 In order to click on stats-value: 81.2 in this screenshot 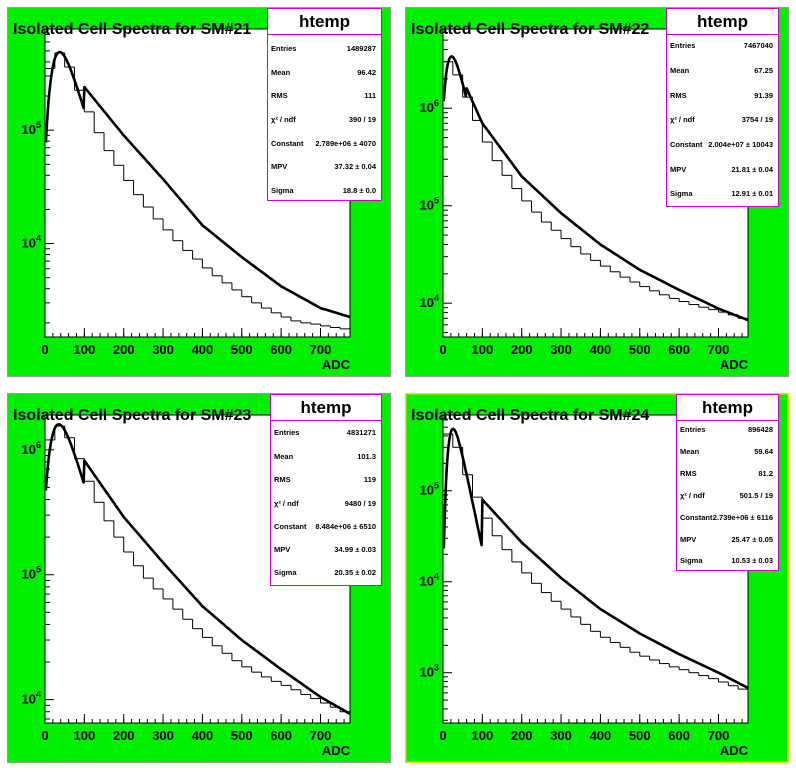, I will do `click(765, 473)`.